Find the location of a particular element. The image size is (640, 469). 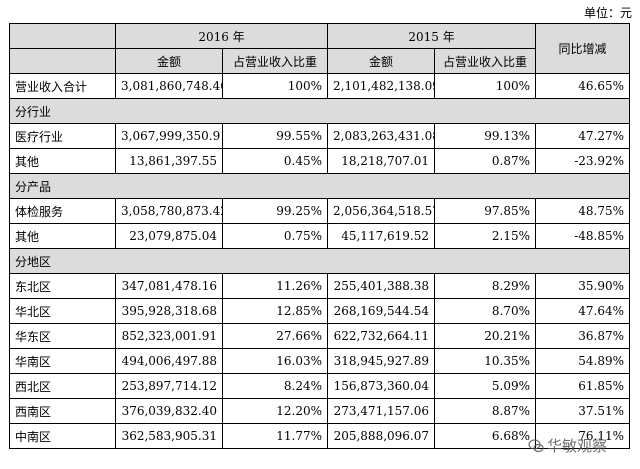

cell-r2016: 8.24% is located at coordinates (275, 386).